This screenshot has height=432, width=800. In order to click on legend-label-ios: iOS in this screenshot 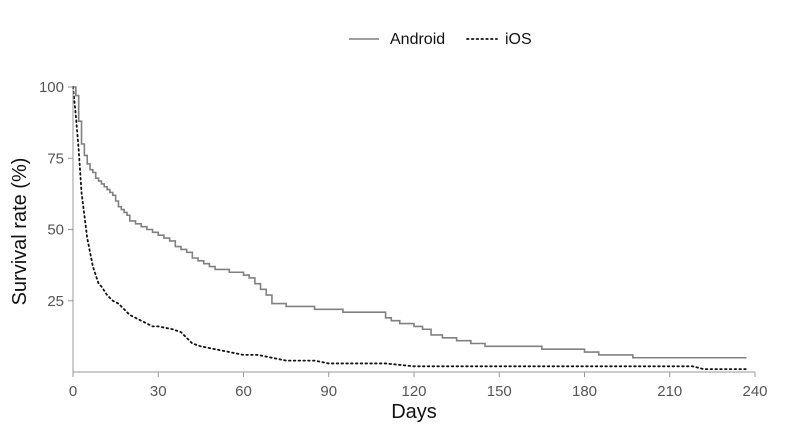, I will do `click(518, 39)`.